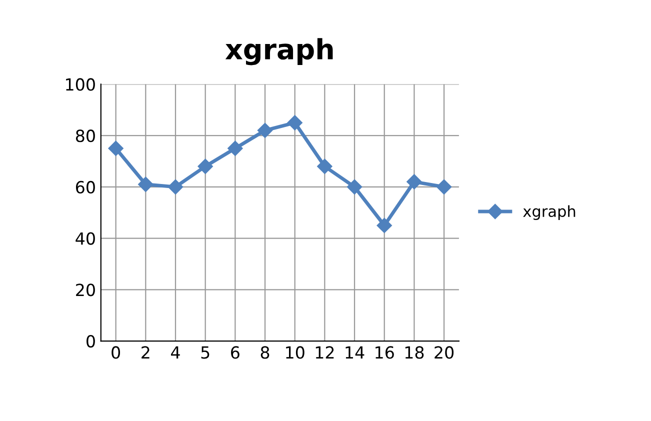 The image size is (651, 421). Describe the element at coordinates (279, 52) in the screenshot. I see `chart-title: xgraph` at that location.